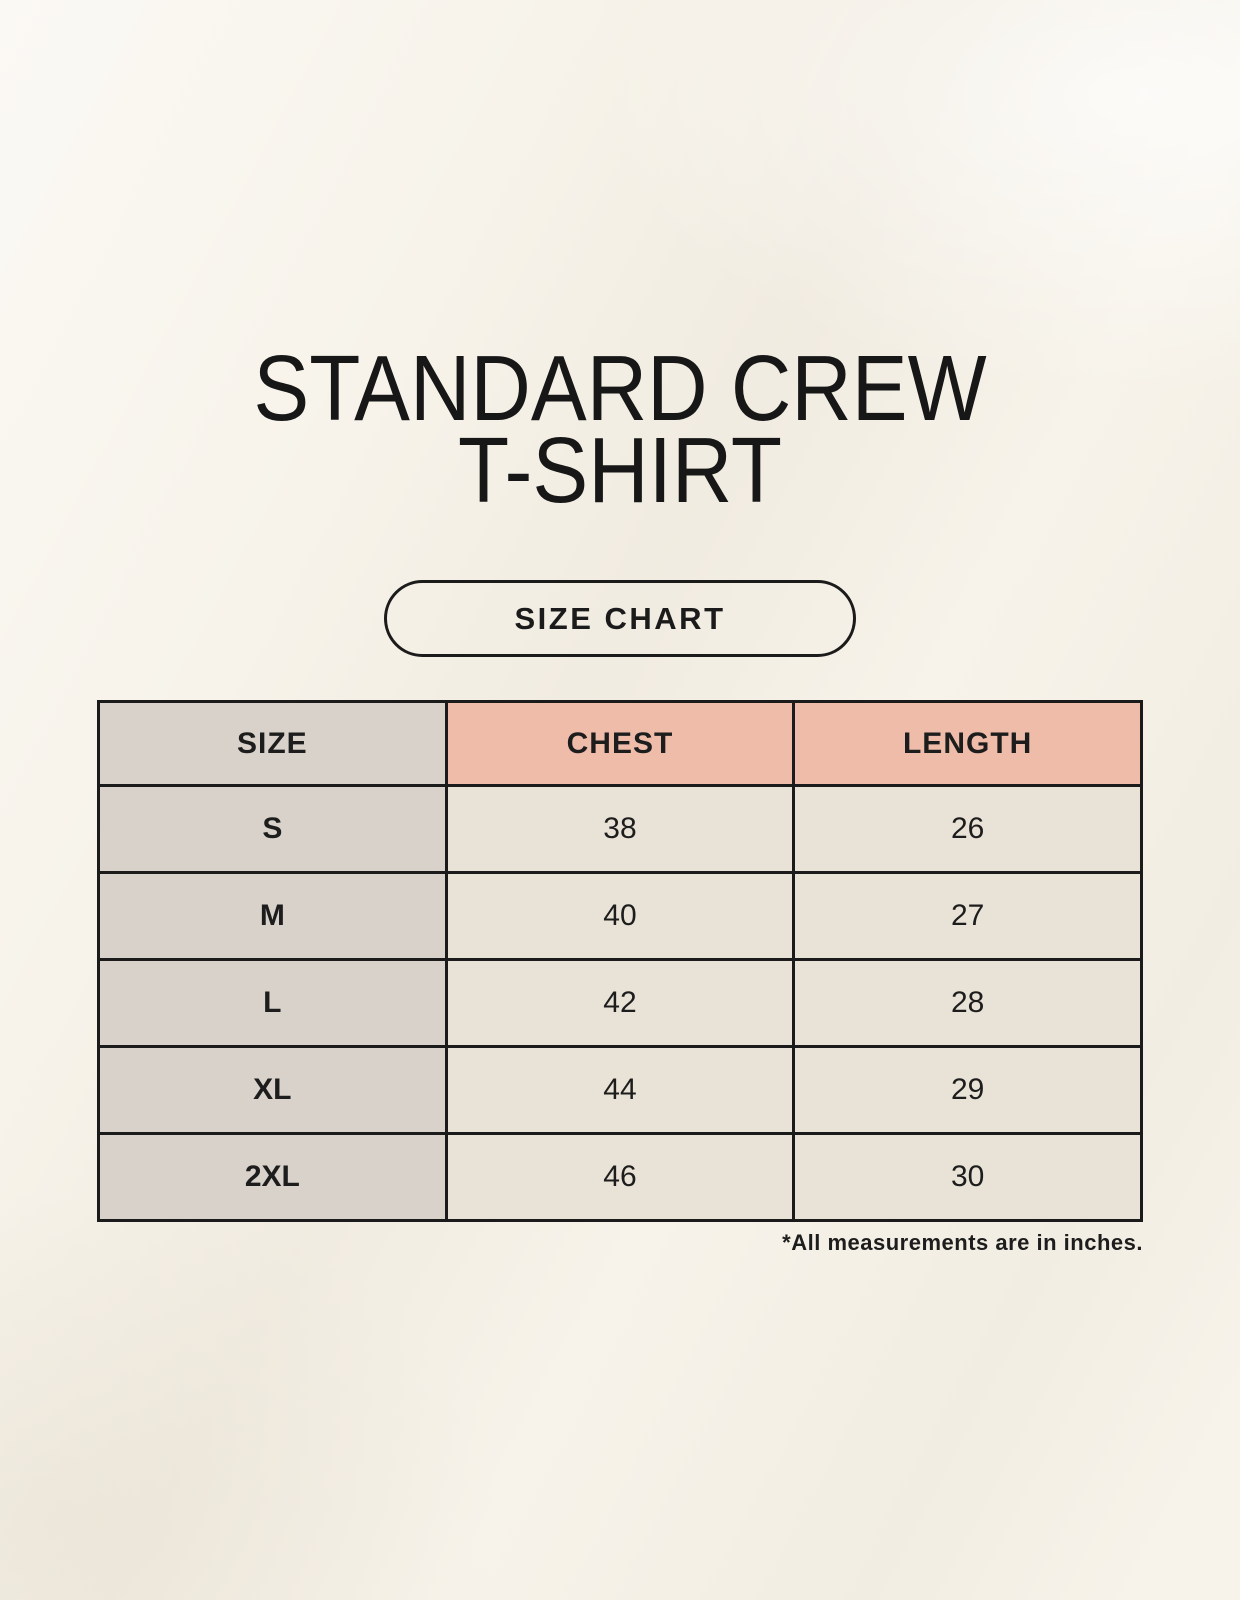  Describe the element at coordinates (967, 743) in the screenshot. I see `column-header-length: LENGTH` at that location.